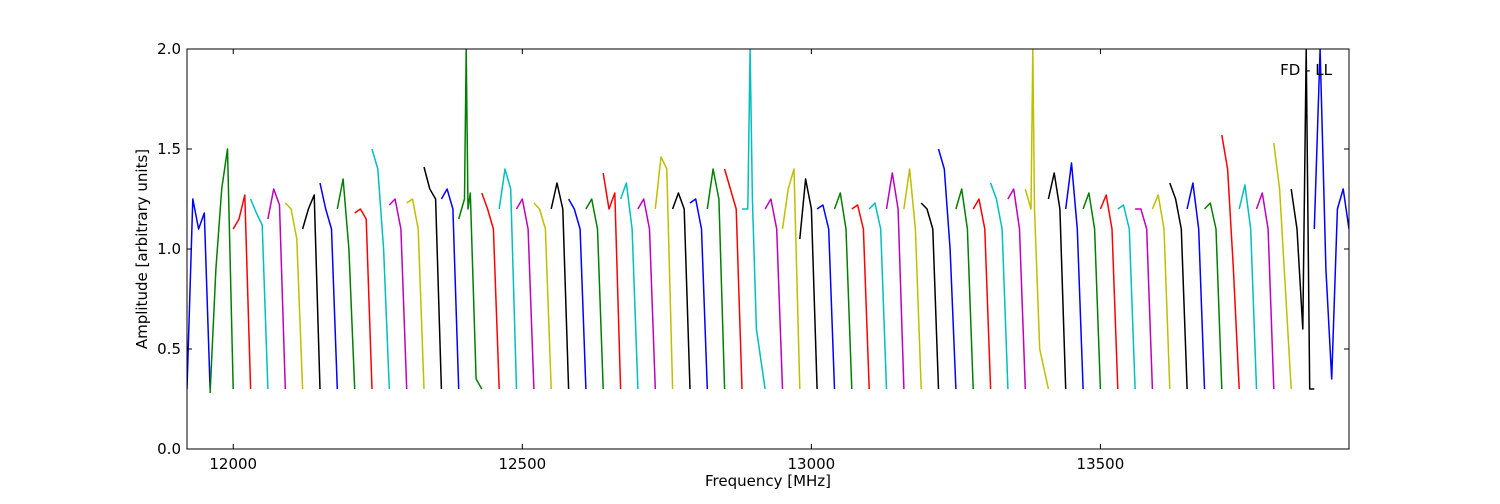 The width and height of the screenshot is (1500, 504). What do you see at coordinates (768, 481) in the screenshot?
I see `x-axis-label: Frequency [MHz]` at bounding box center [768, 481].